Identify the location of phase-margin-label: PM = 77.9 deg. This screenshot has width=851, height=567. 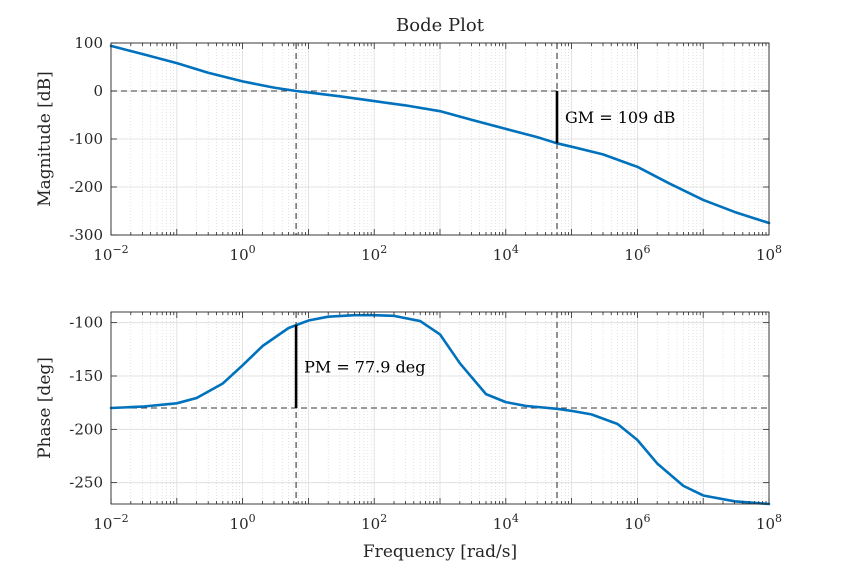
(364, 366).